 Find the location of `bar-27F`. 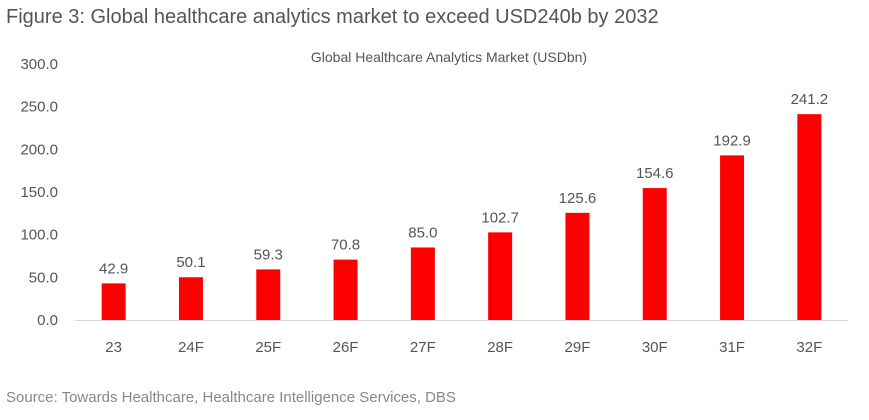

bar-27F is located at coordinates (422, 283).